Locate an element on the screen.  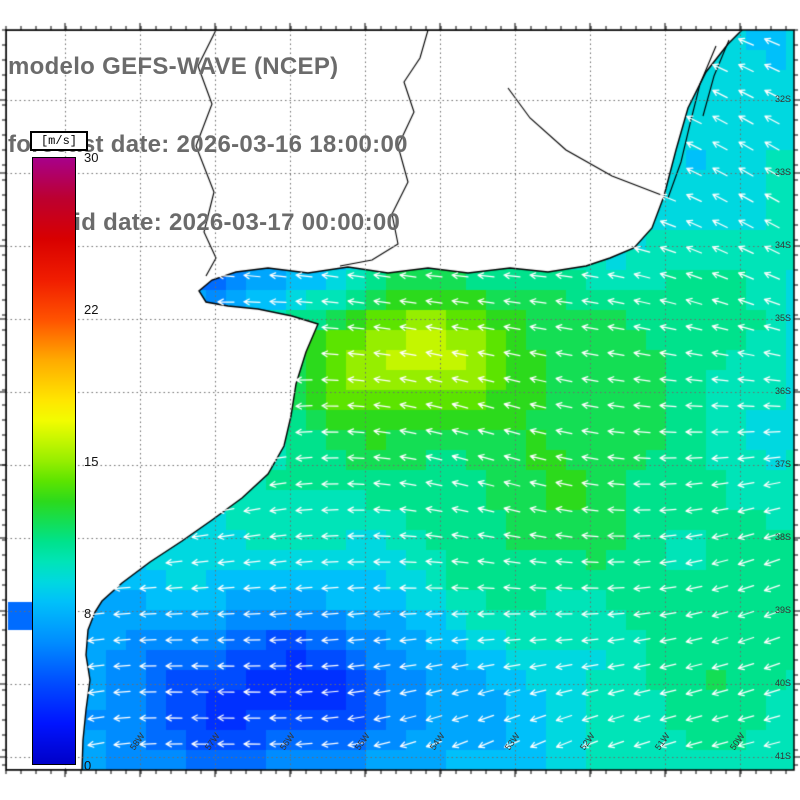
model-title: modelo GEFS-WAVE (NCEP) is located at coordinates (173, 66).